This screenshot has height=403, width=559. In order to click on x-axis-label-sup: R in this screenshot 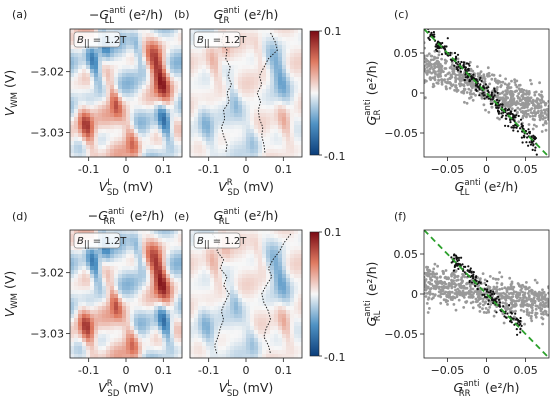, I will do `click(230, 183)`.